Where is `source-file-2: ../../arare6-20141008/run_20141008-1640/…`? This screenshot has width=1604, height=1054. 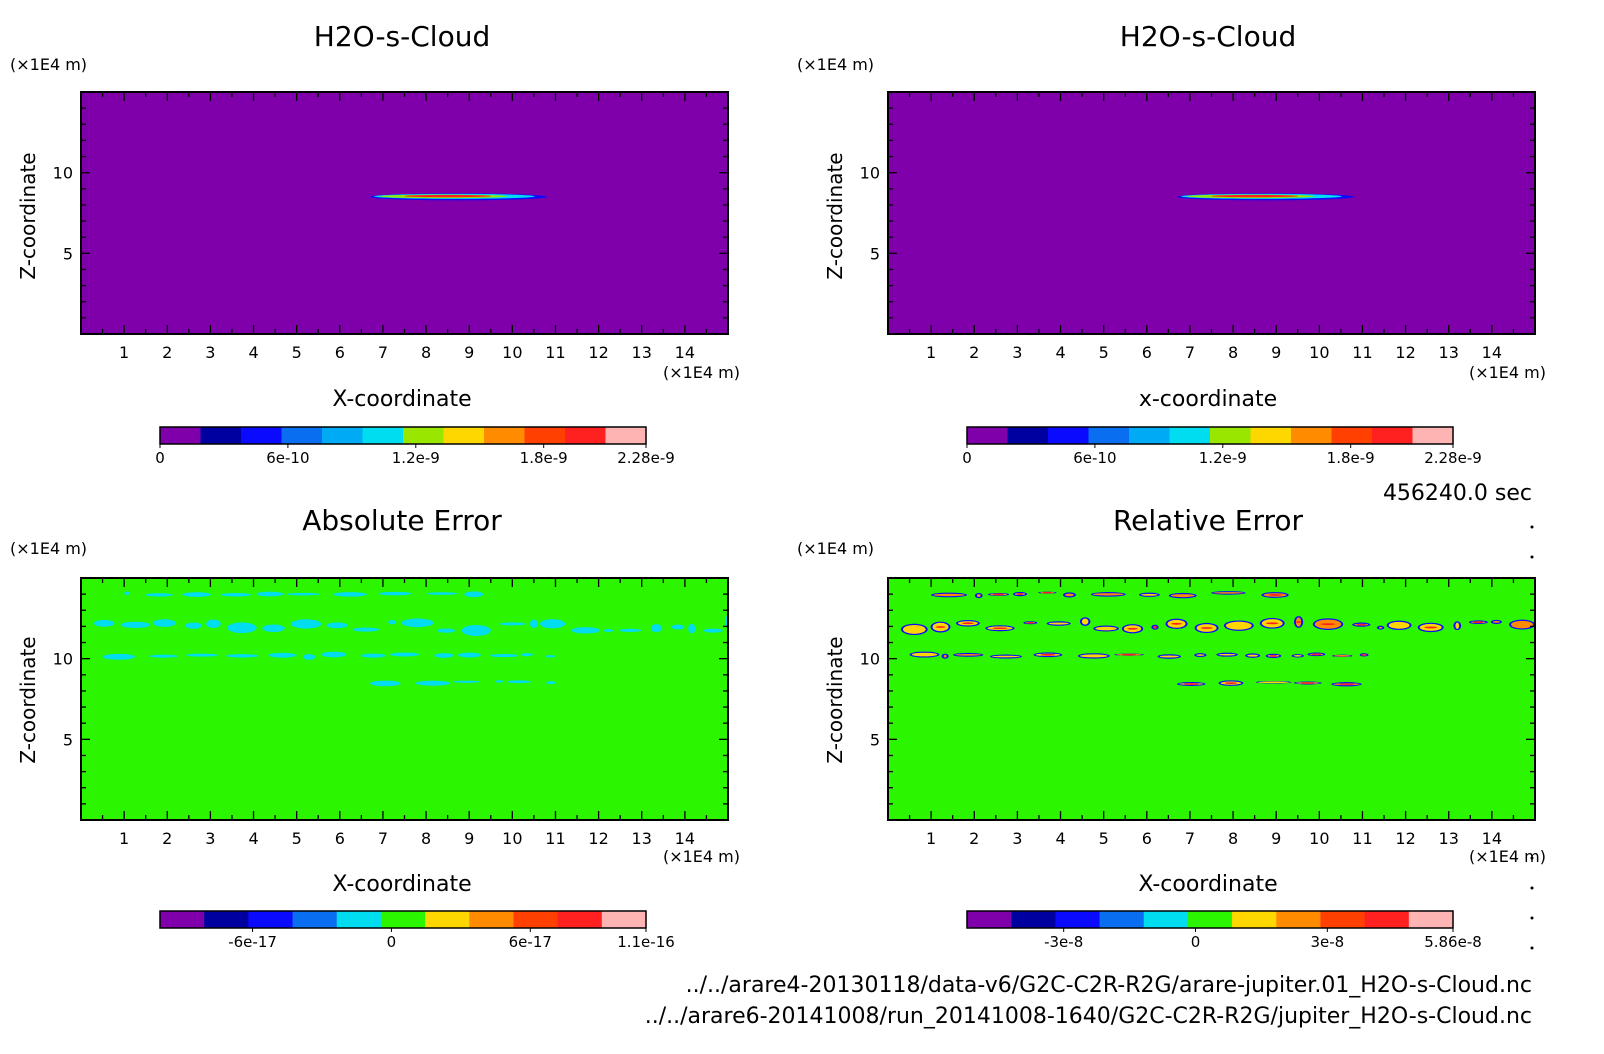
source-file-2: ../../arare6-20141008/run_20141008-1640/… is located at coordinates (1088, 1016).